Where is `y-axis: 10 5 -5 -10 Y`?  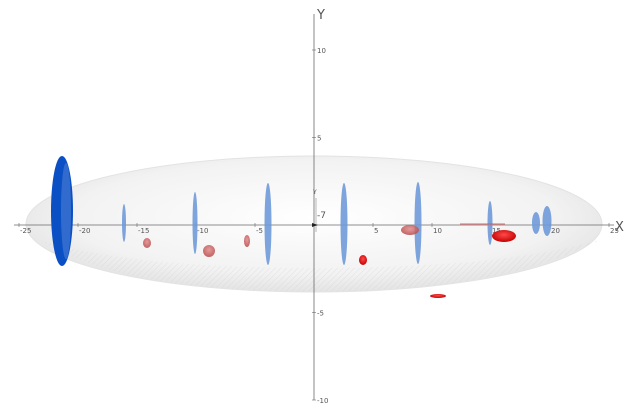 y-axis: 10 5 -5 -10 Y is located at coordinates (320, 206).